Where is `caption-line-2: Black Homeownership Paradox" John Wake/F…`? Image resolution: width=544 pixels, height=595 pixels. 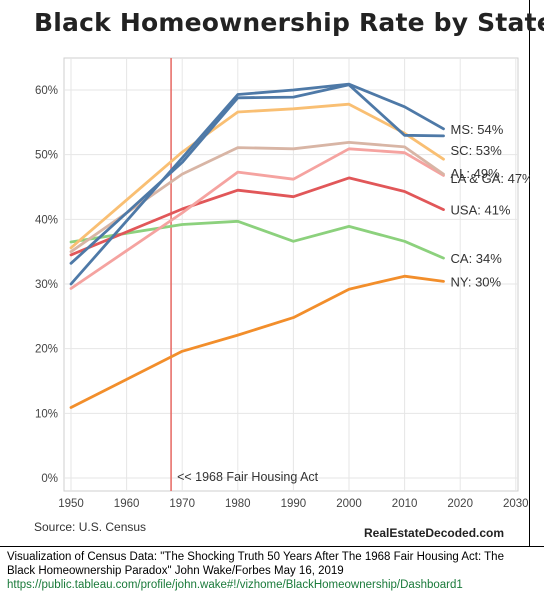
caption-line-2: Black Homeownership Paradox" John Wake/F… is located at coordinates (175, 571).